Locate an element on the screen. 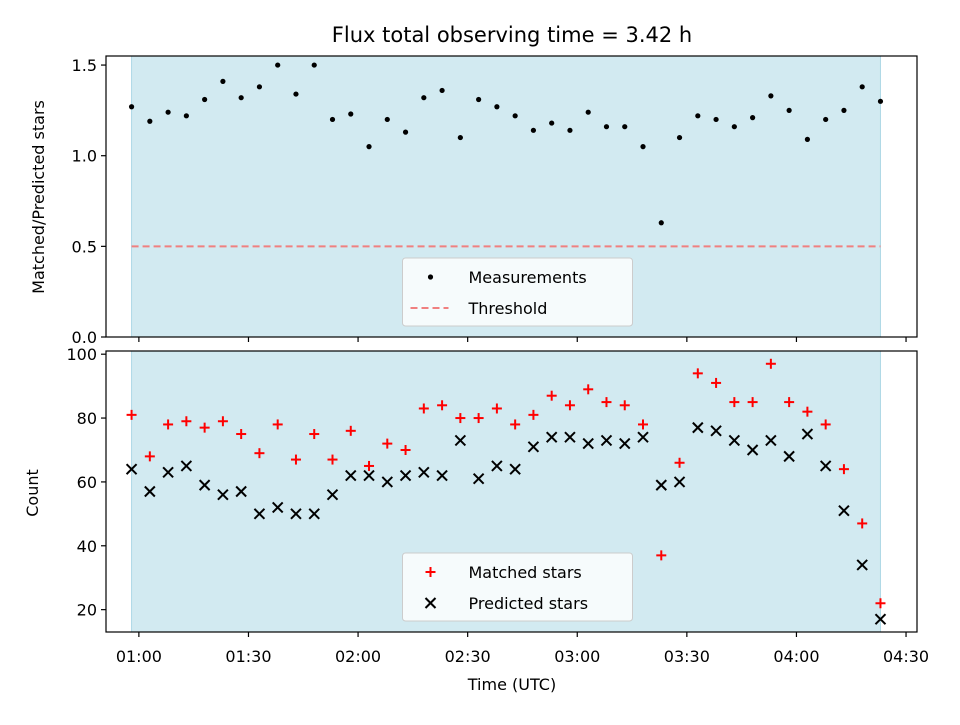 The width and height of the screenshot is (960, 725). legend-marker-matched is located at coordinates (430, 572).